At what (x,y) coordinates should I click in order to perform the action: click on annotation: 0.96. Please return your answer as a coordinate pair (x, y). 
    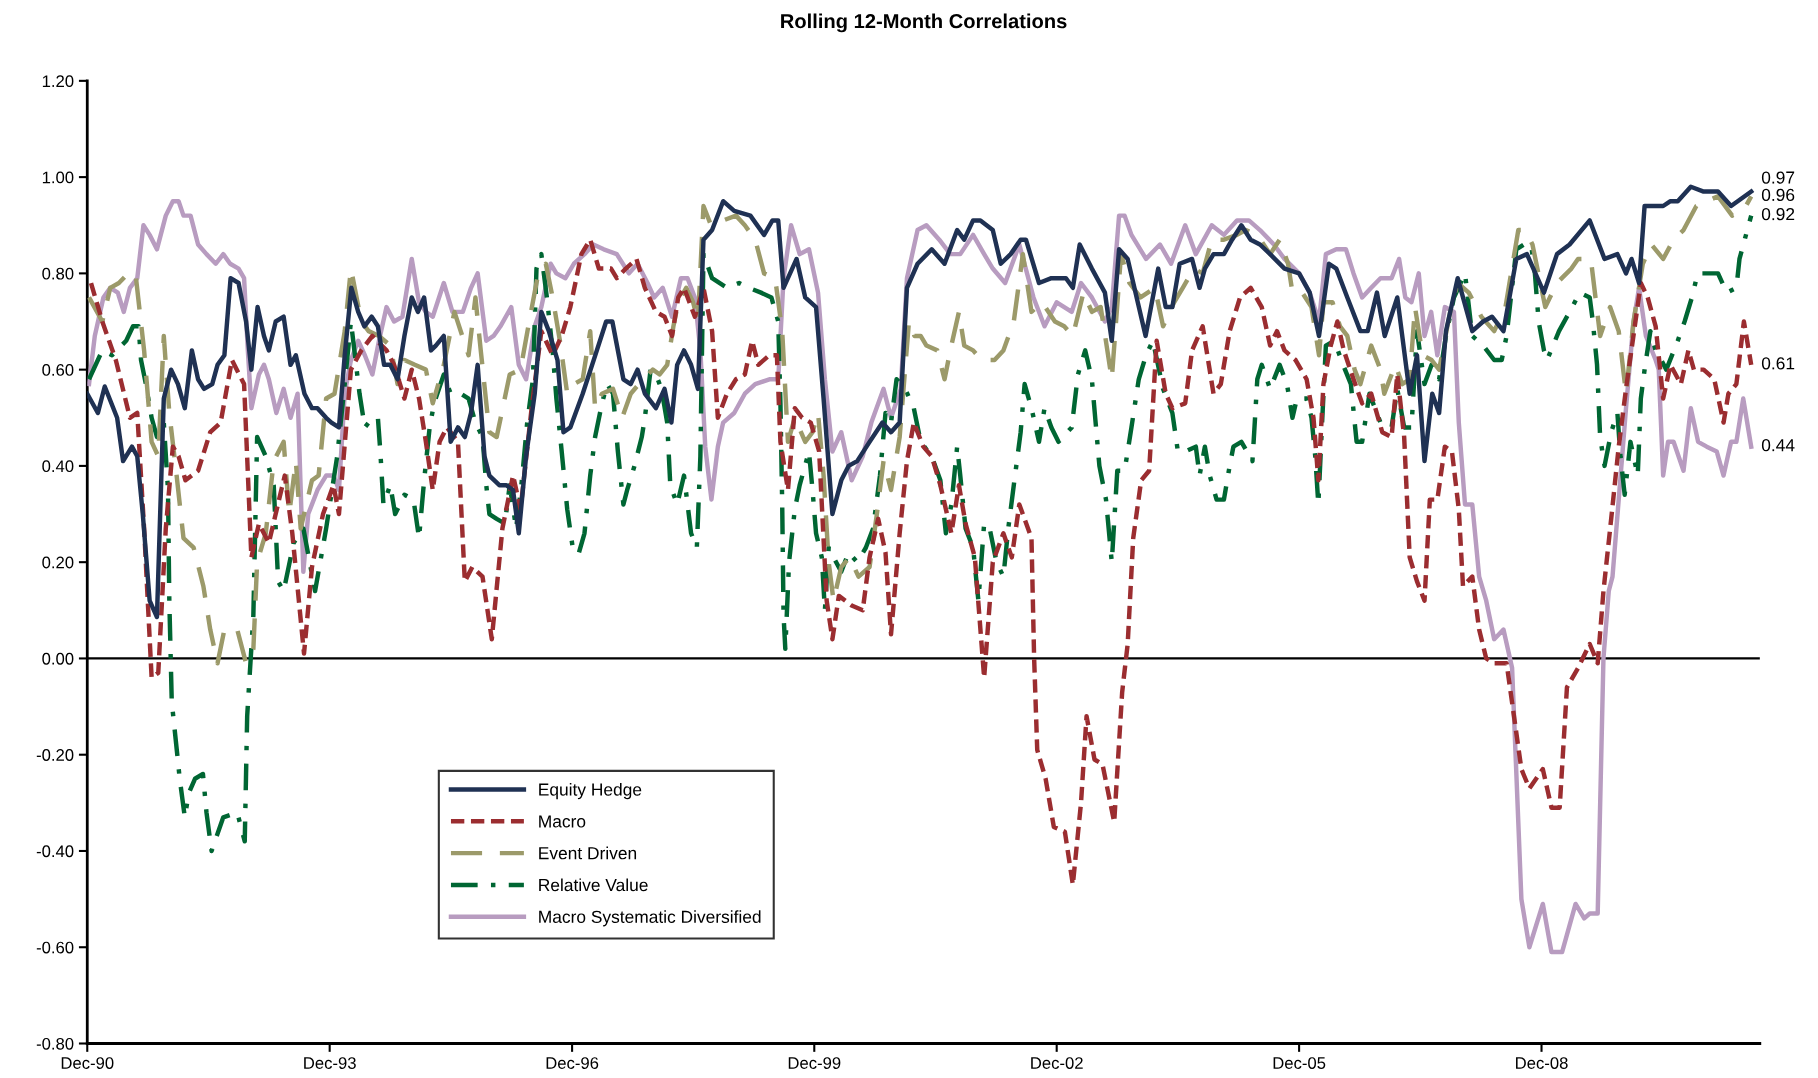
    Looking at the image, I should click on (1778, 195).